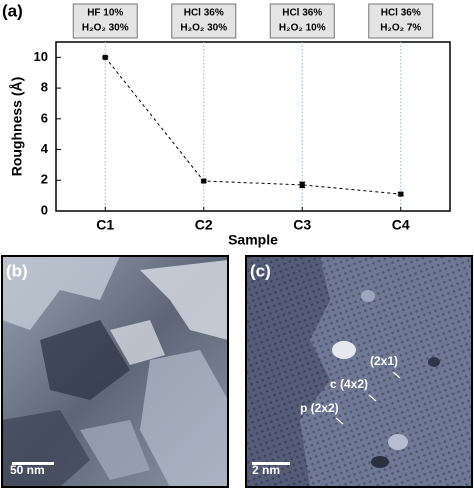 The height and width of the screenshot is (494, 474). Describe the element at coordinates (27, 470) in the screenshot. I see `scale-bar-label: 50 nm` at that location.